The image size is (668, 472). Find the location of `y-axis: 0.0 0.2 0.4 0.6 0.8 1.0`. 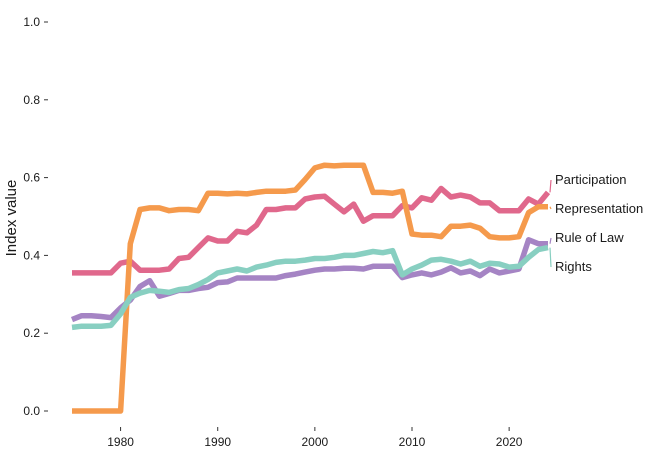

y-axis: 0.0 0.2 0.4 0.6 0.8 1.0 is located at coordinates (35, 216).